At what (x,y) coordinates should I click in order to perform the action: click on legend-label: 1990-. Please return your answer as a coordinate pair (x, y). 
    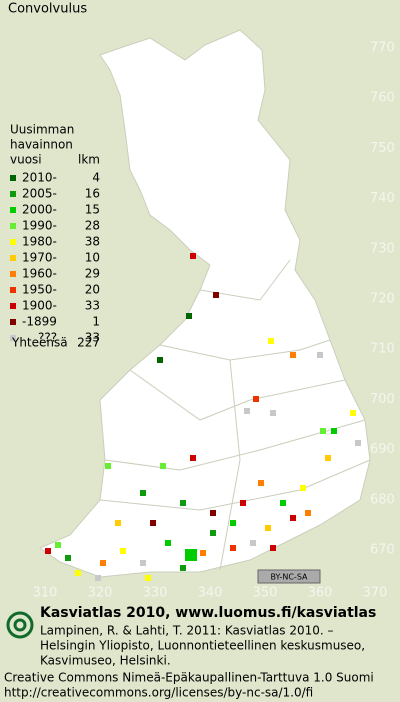
    Looking at the image, I should click on (39, 226).